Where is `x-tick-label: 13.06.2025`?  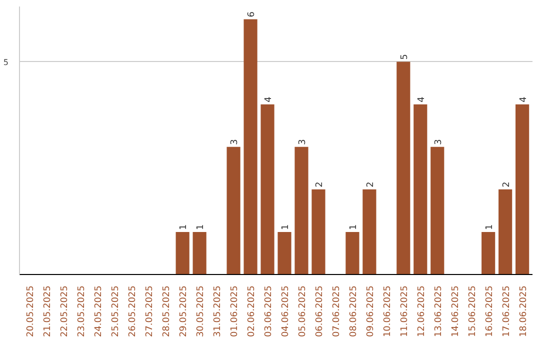
x-tick-label: 13.06.2025 is located at coordinates (439, 312).